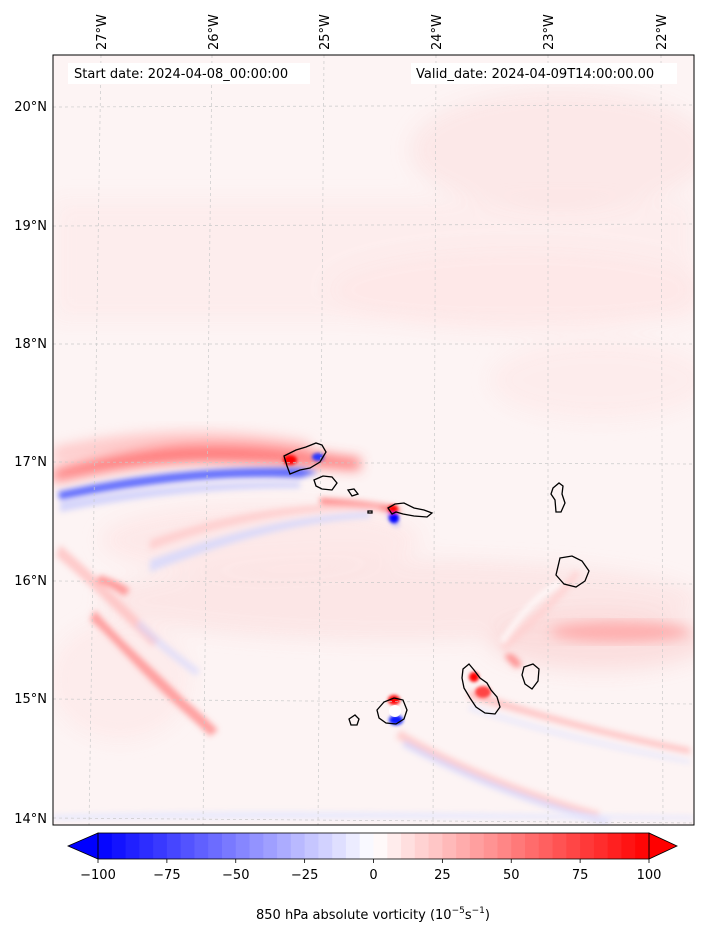 Image resolution: width=703 pixels, height=936 pixels. What do you see at coordinates (305, 458) in the screenshot?
I see `coastline-santo-antao` at bounding box center [305, 458].